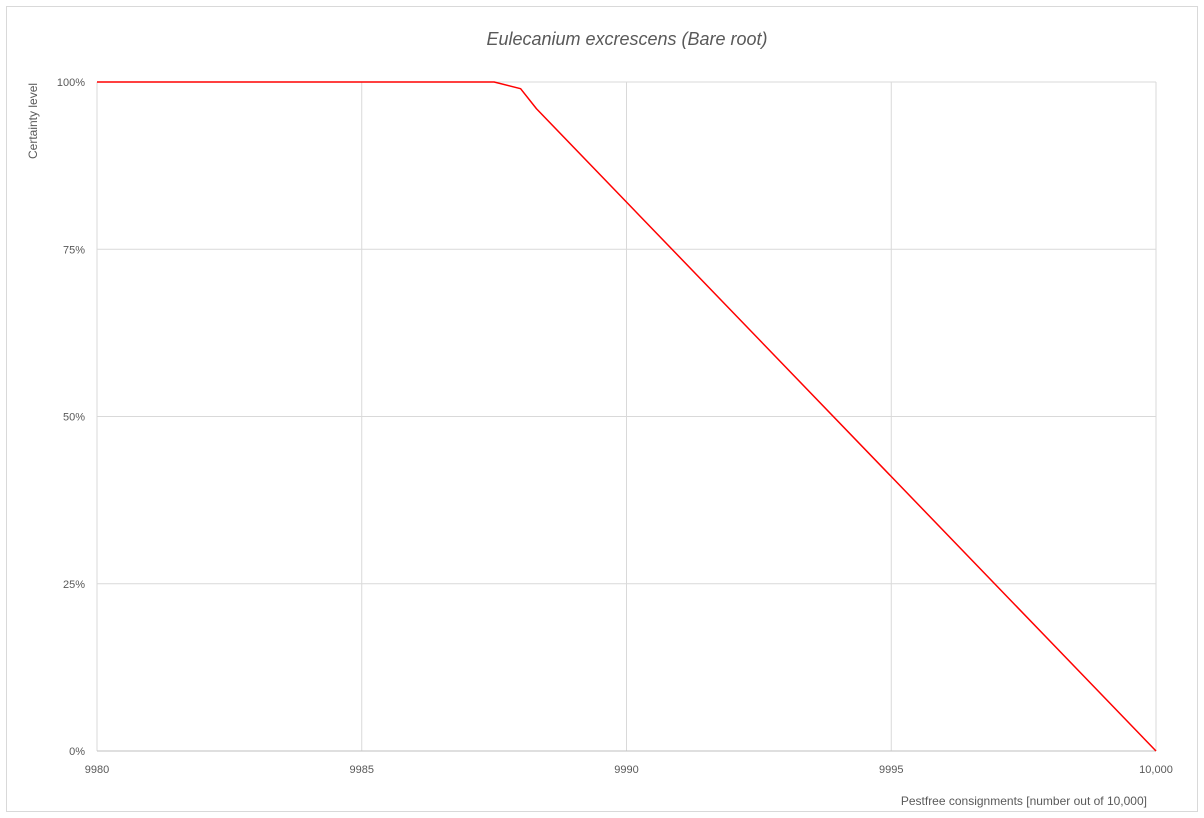 The image size is (1204, 818). Describe the element at coordinates (626, 39) in the screenshot. I see `chart-title: Eulecanium excrescens (Bare root)` at that location.